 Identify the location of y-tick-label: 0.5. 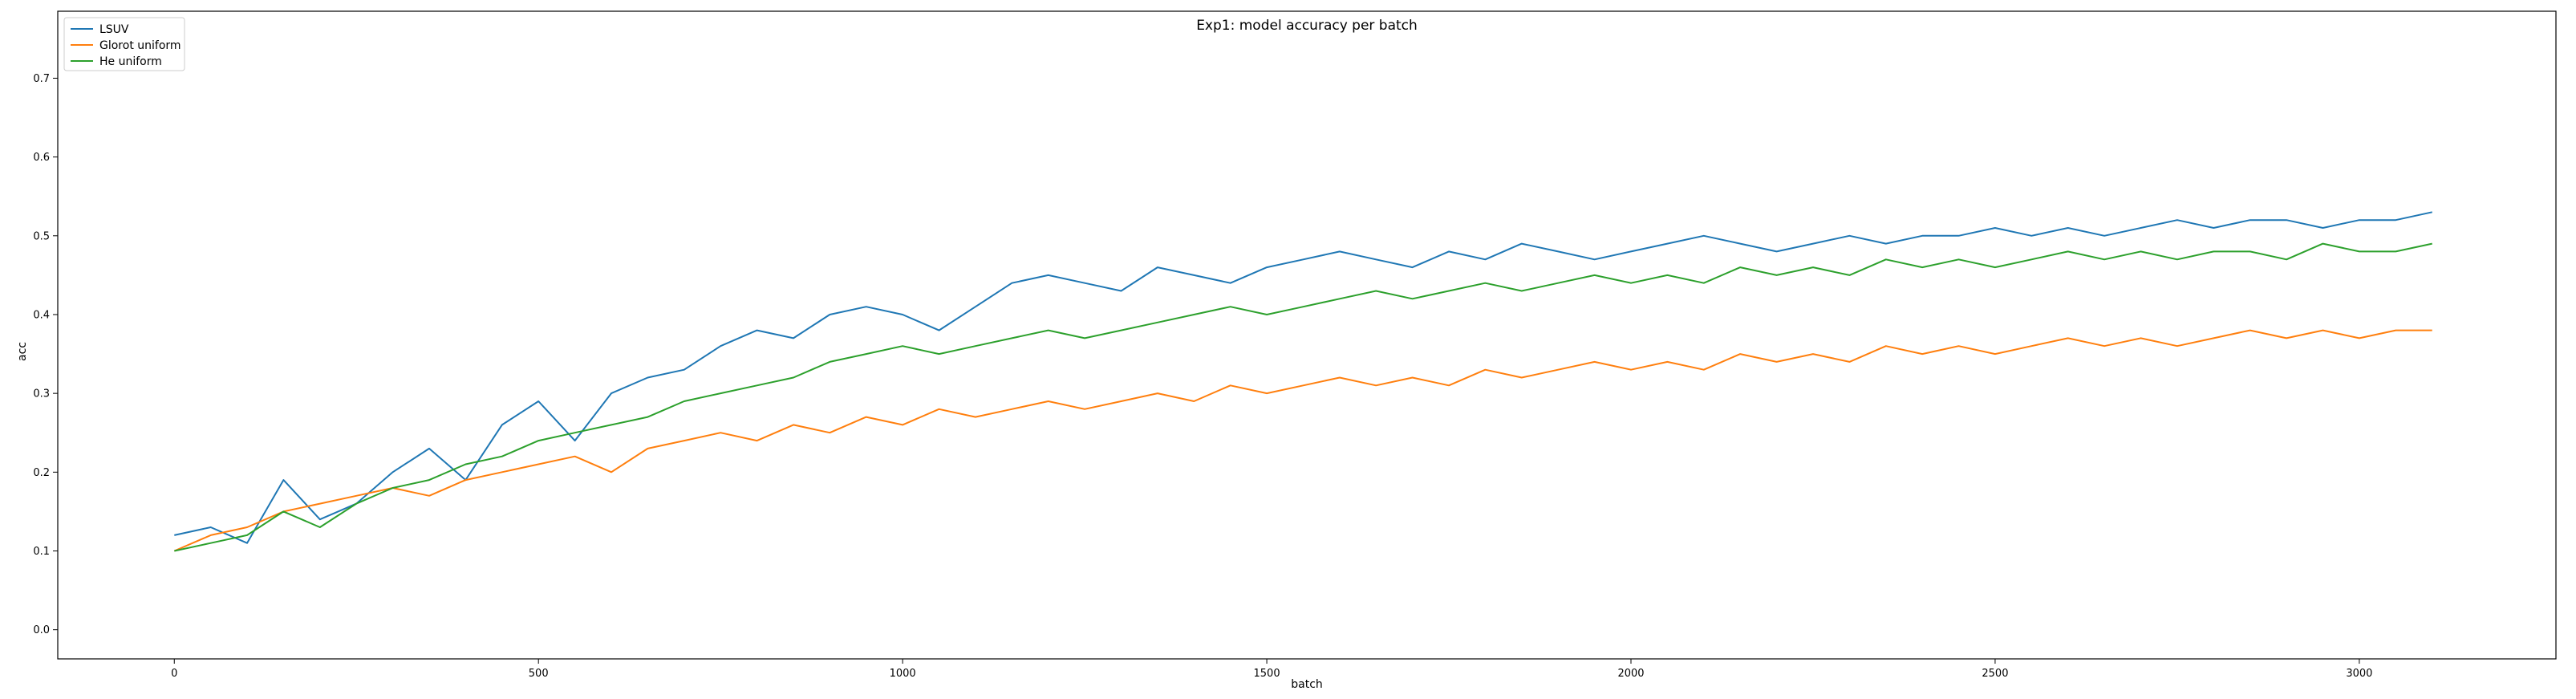
(41, 236).